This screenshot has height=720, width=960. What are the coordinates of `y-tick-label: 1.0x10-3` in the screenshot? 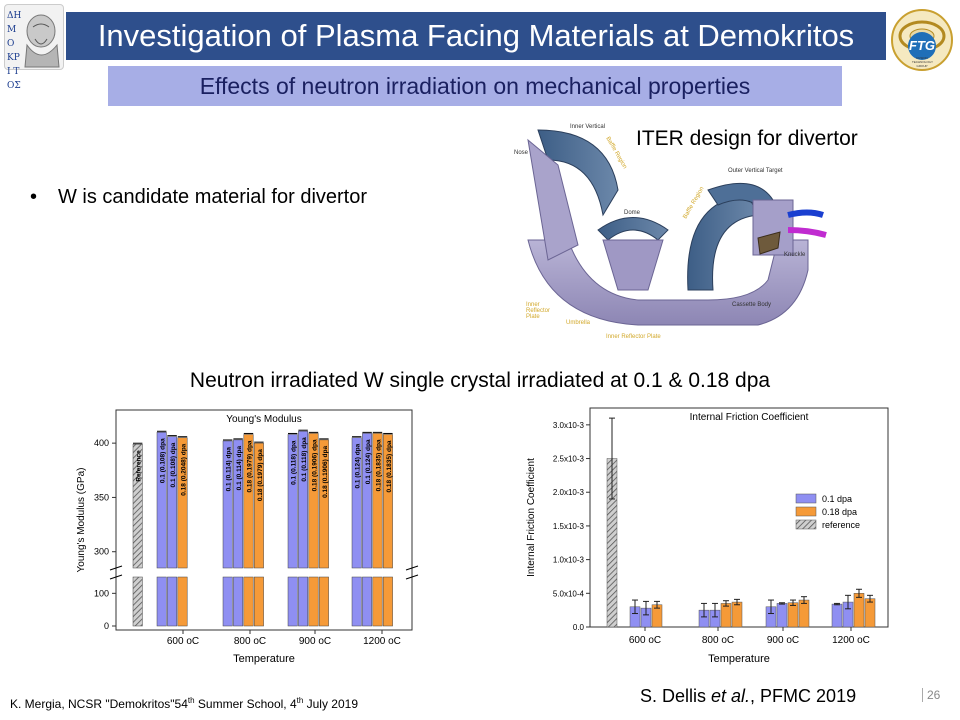 It's located at (569, 560).